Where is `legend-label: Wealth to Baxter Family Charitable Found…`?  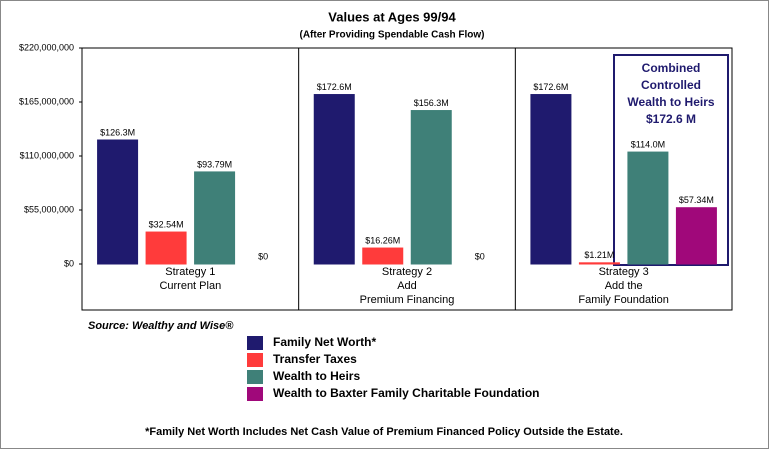
legend-label: Wealth to Baxter Family Charitable Found… is located at coordinates (406, 393).